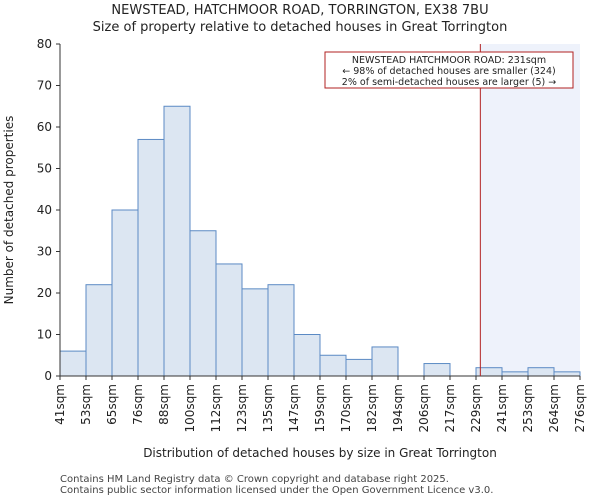 The image size is (600, 500). What do you see at coordinates (44, 127) in the screenshot?
I see `y-tick-label: 60` at bounding box center [44, 127].